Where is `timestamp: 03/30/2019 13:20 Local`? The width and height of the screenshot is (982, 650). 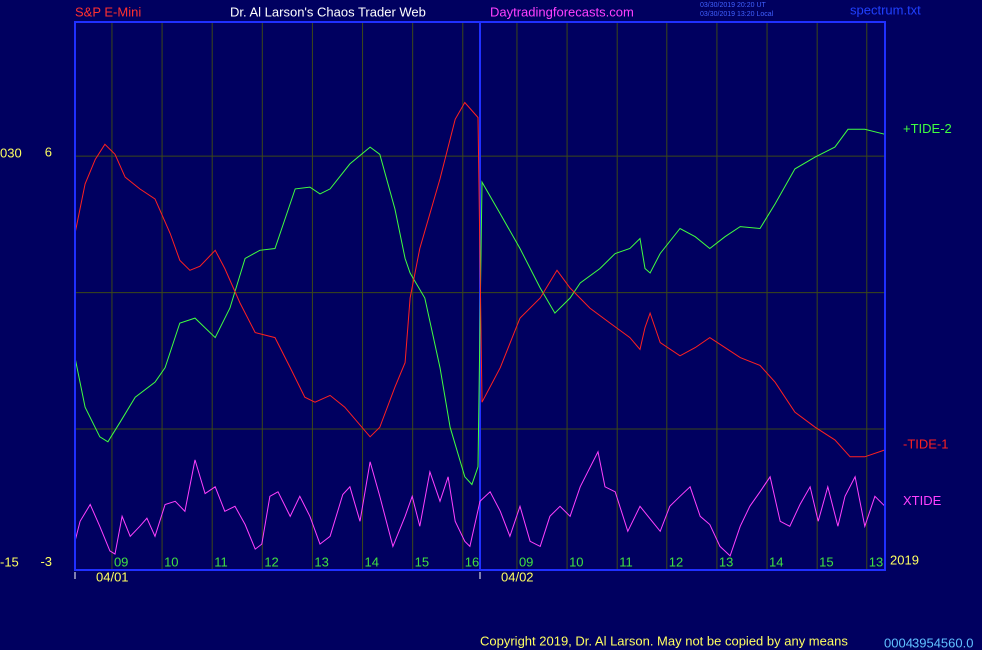 timestamp: 03/30/2019 13:20 Local is located at coordinates (737, 14).